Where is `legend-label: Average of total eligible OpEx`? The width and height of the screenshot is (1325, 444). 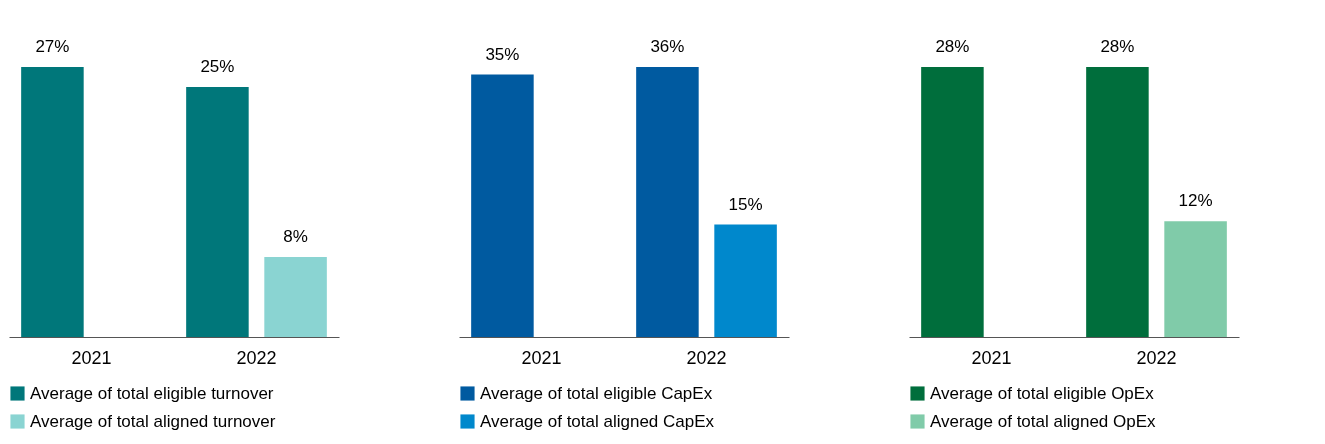 legend-label: Average of total eligible OpEx is located at coordinates (1042, 393).